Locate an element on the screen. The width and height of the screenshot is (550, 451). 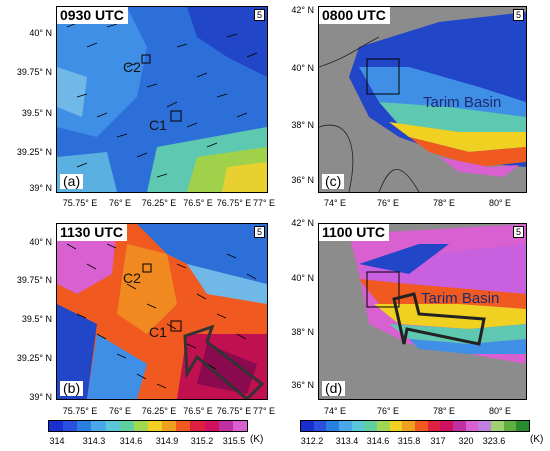
panel-a-time: 0930 UTC is located at coordinates (92, 15).